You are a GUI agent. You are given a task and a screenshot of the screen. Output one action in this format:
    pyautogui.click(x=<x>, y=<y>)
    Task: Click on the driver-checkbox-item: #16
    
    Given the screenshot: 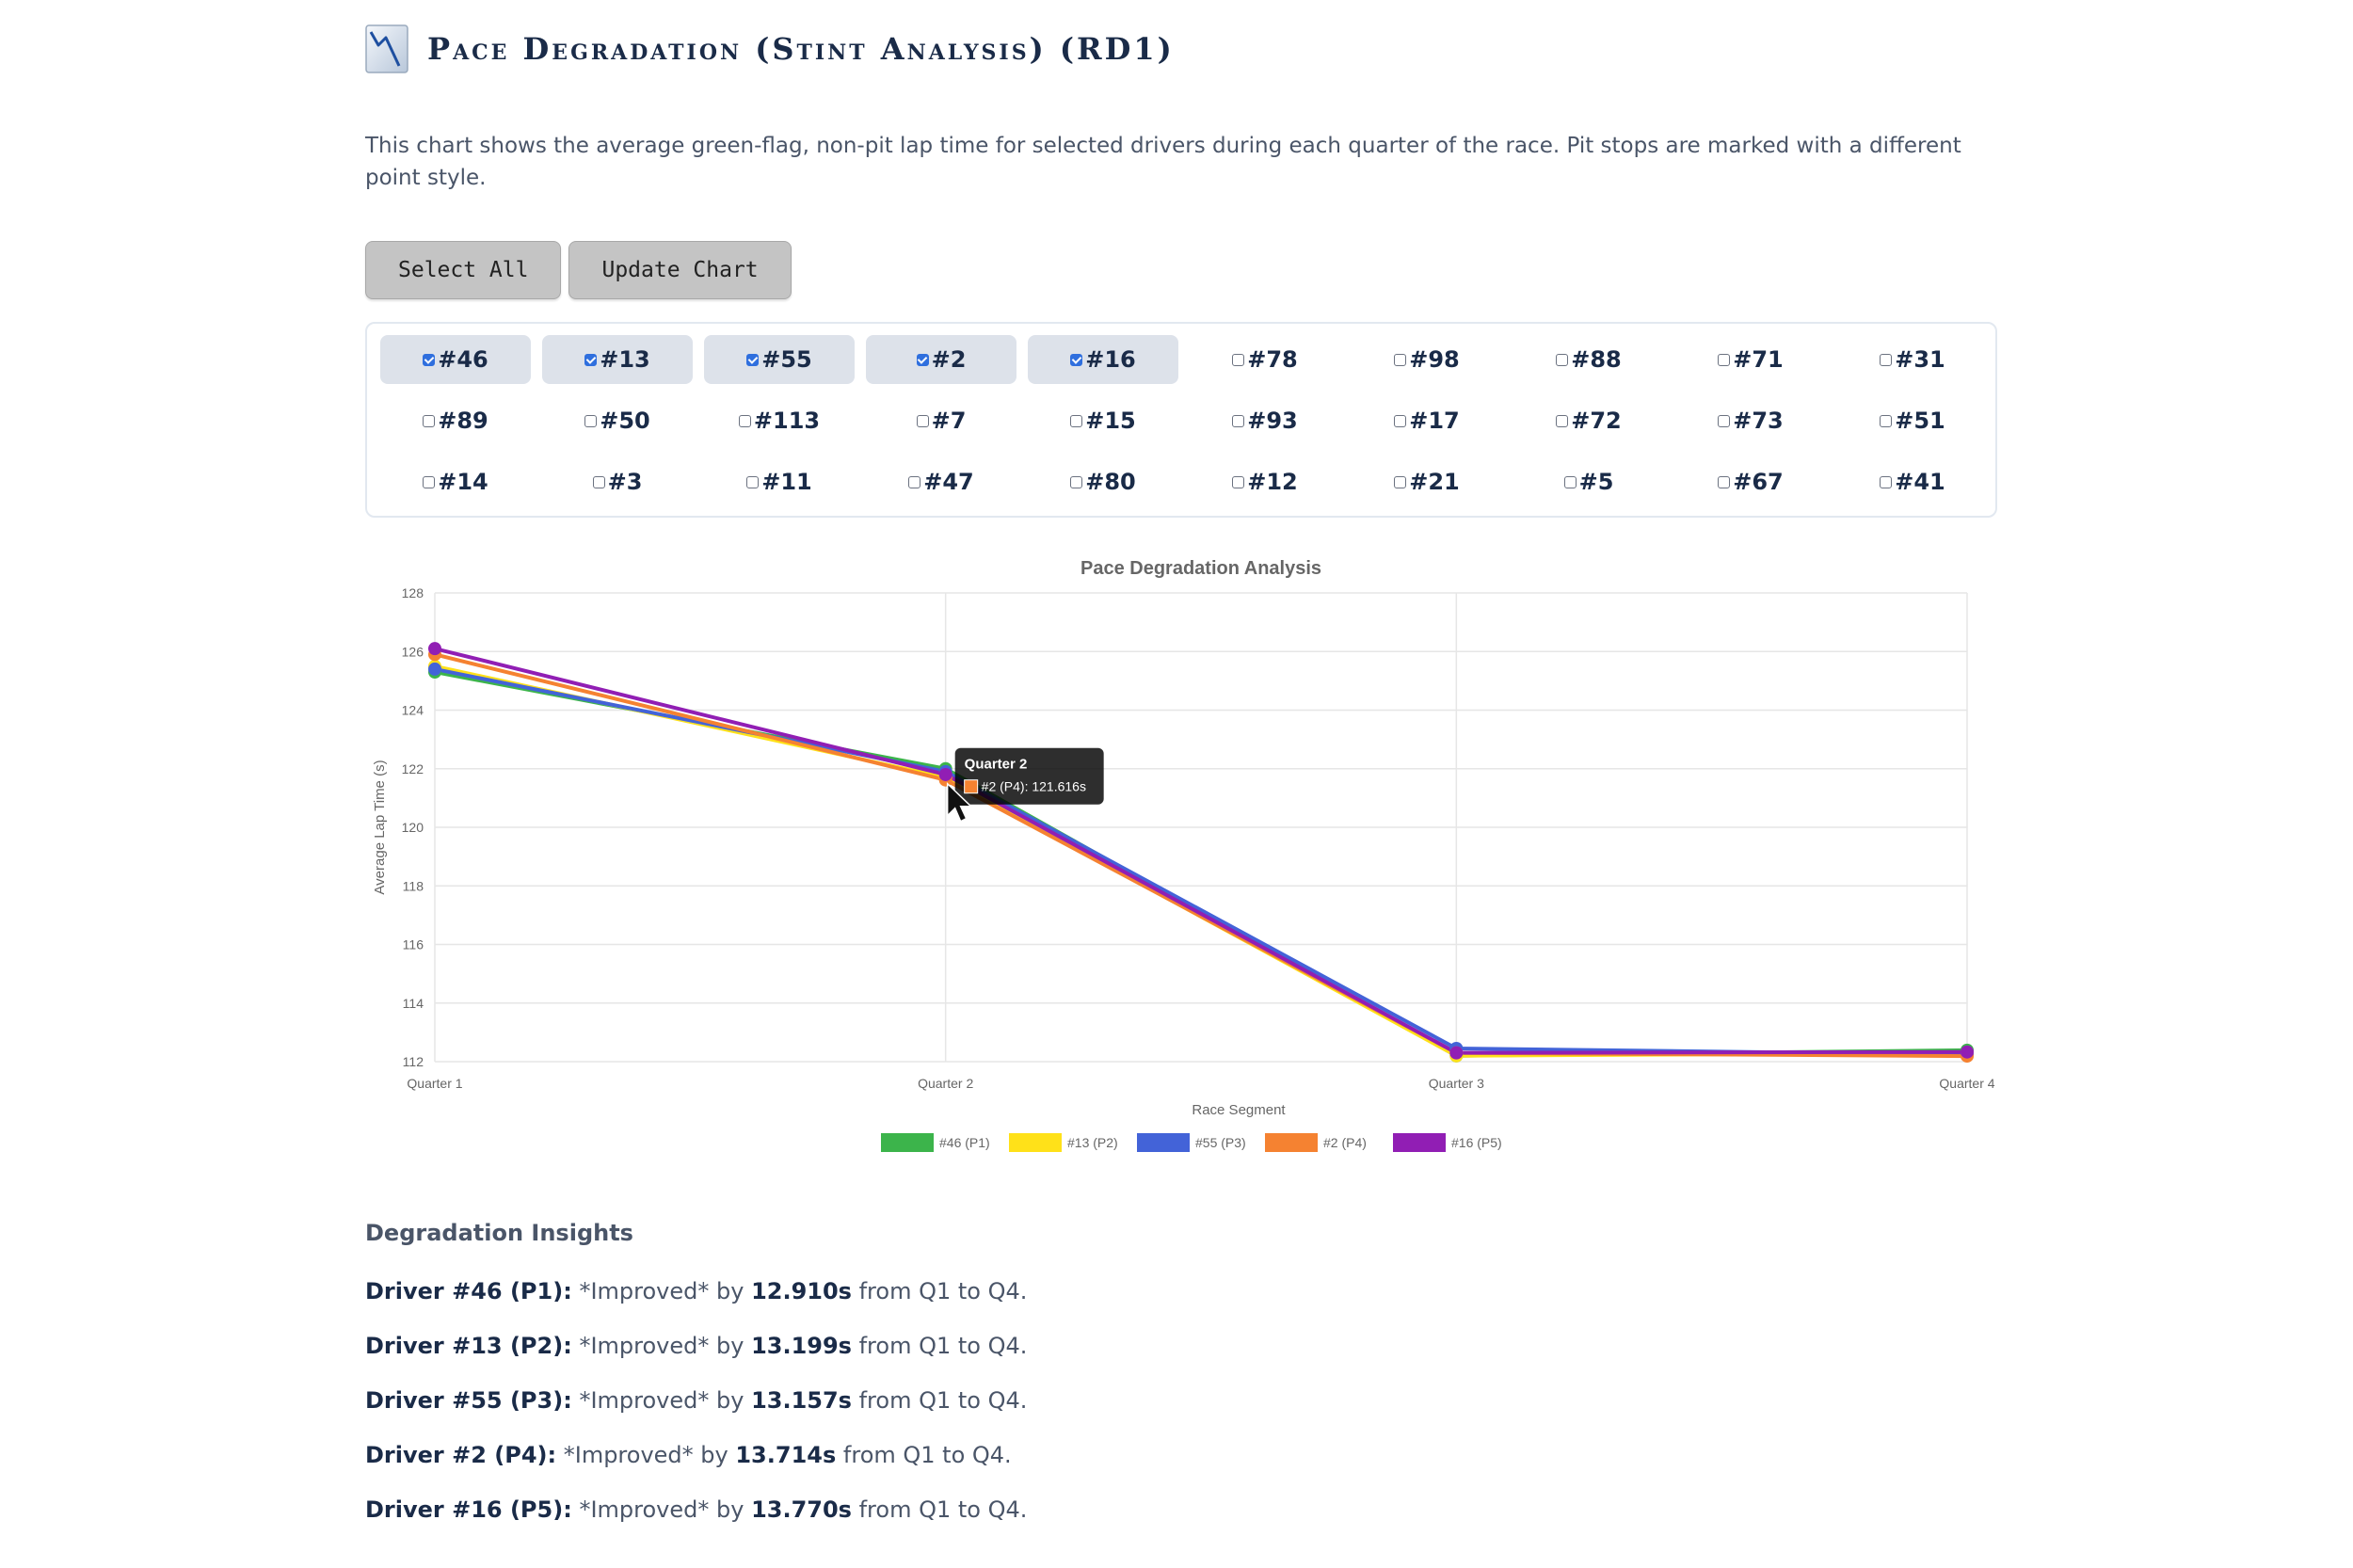 What is the action you would take?
    pyautogui.click(x=1103, y=359)
    